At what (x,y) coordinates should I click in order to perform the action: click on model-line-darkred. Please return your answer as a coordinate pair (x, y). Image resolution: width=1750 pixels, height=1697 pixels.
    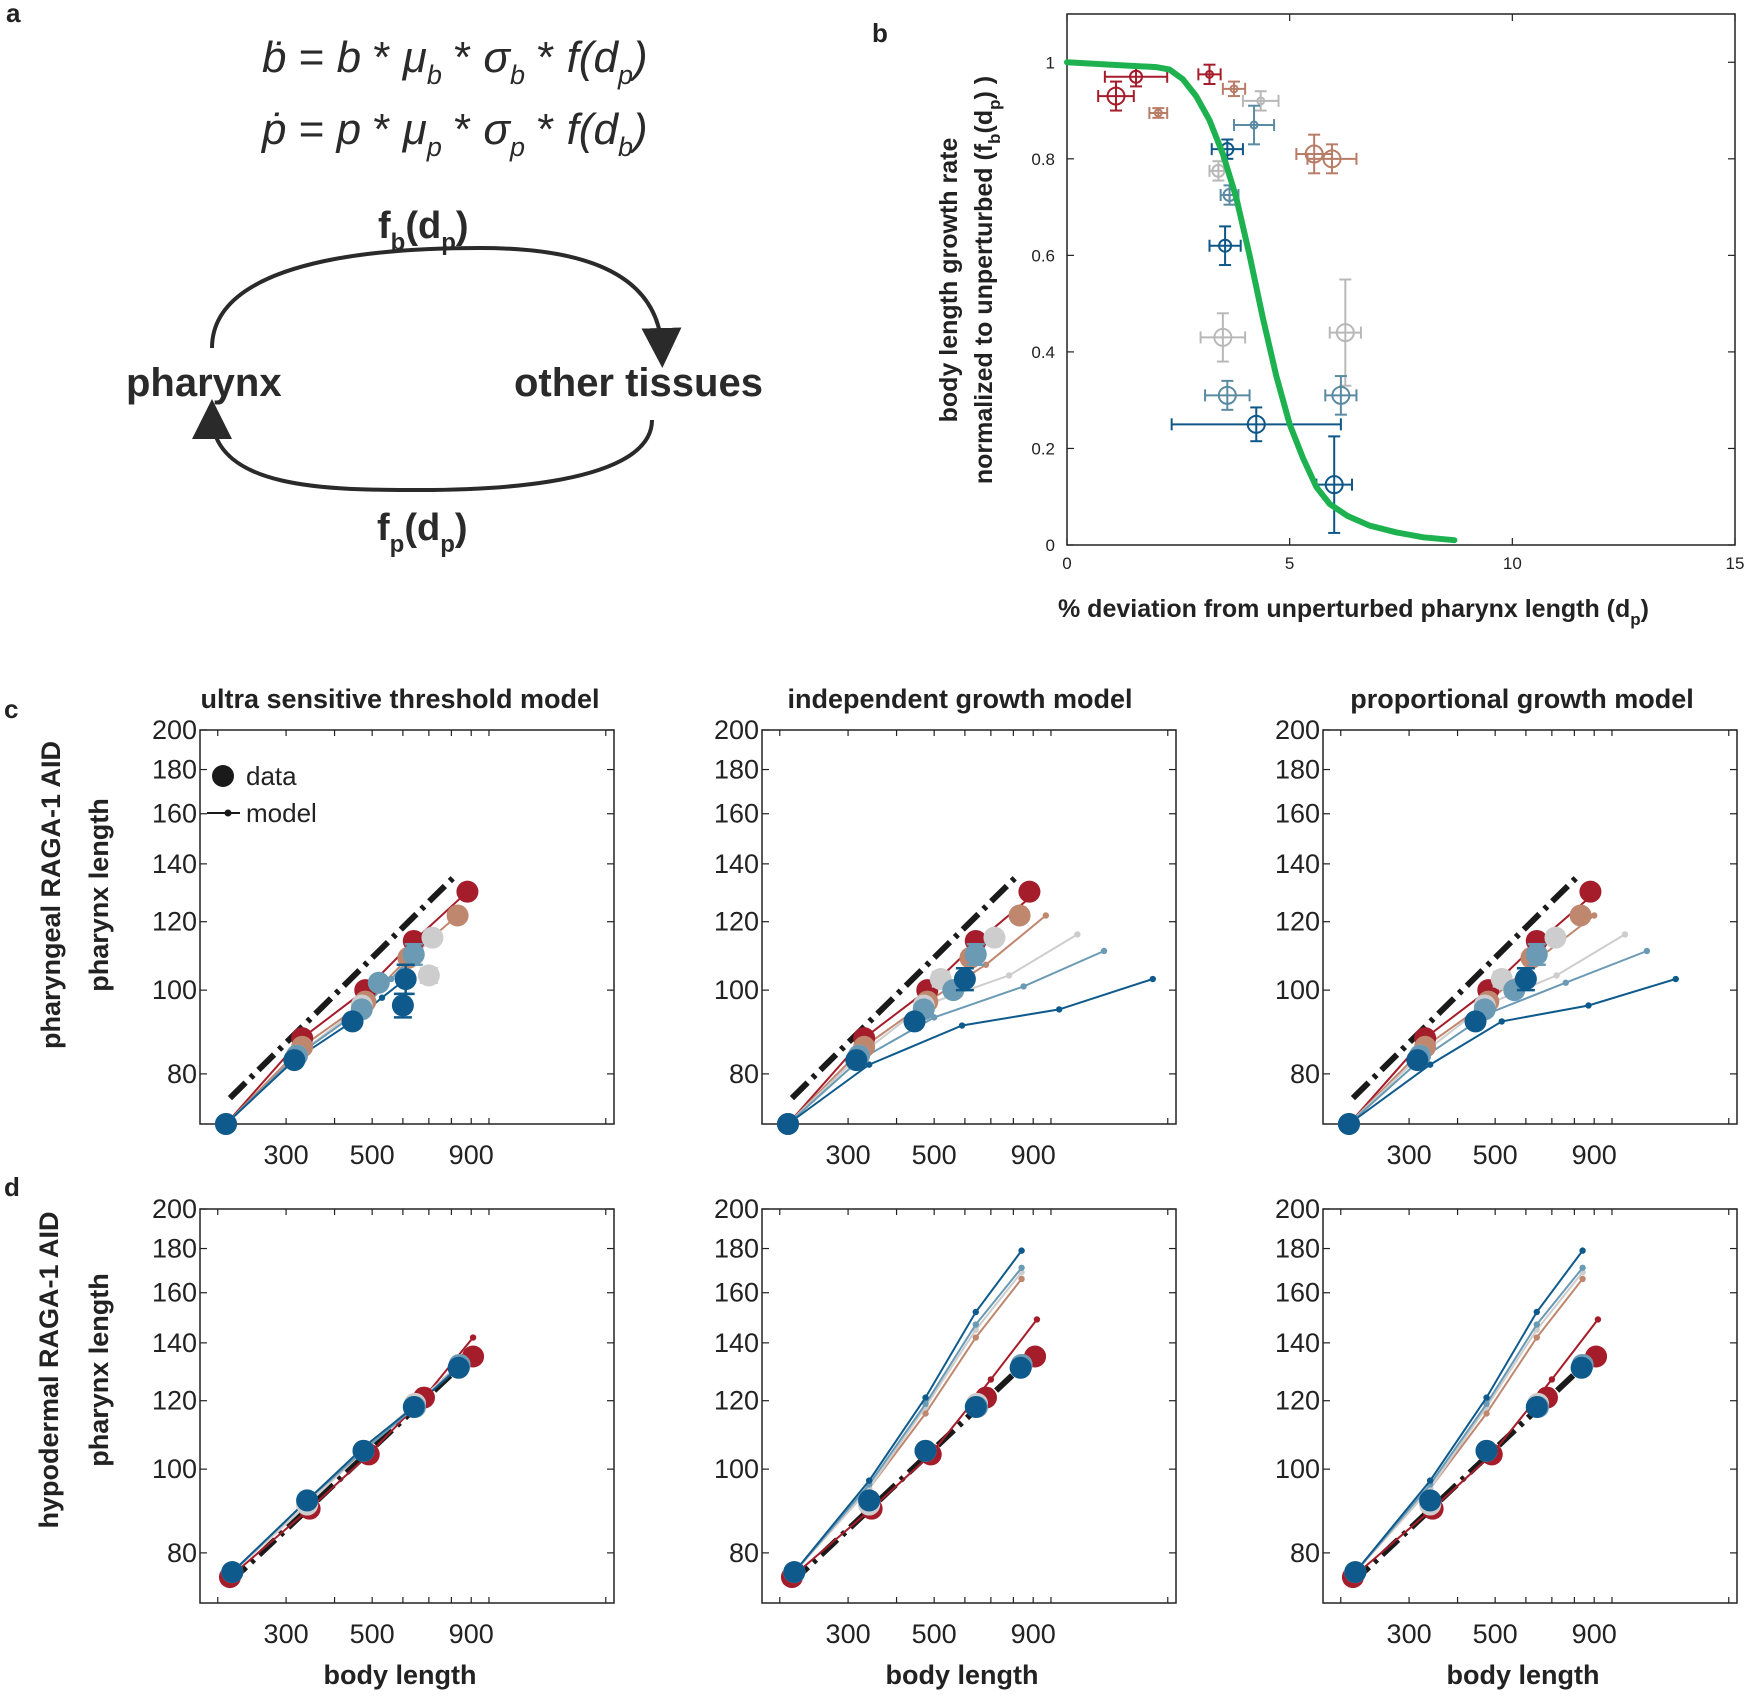
    Looking at the image, I should click on (914, 1448).